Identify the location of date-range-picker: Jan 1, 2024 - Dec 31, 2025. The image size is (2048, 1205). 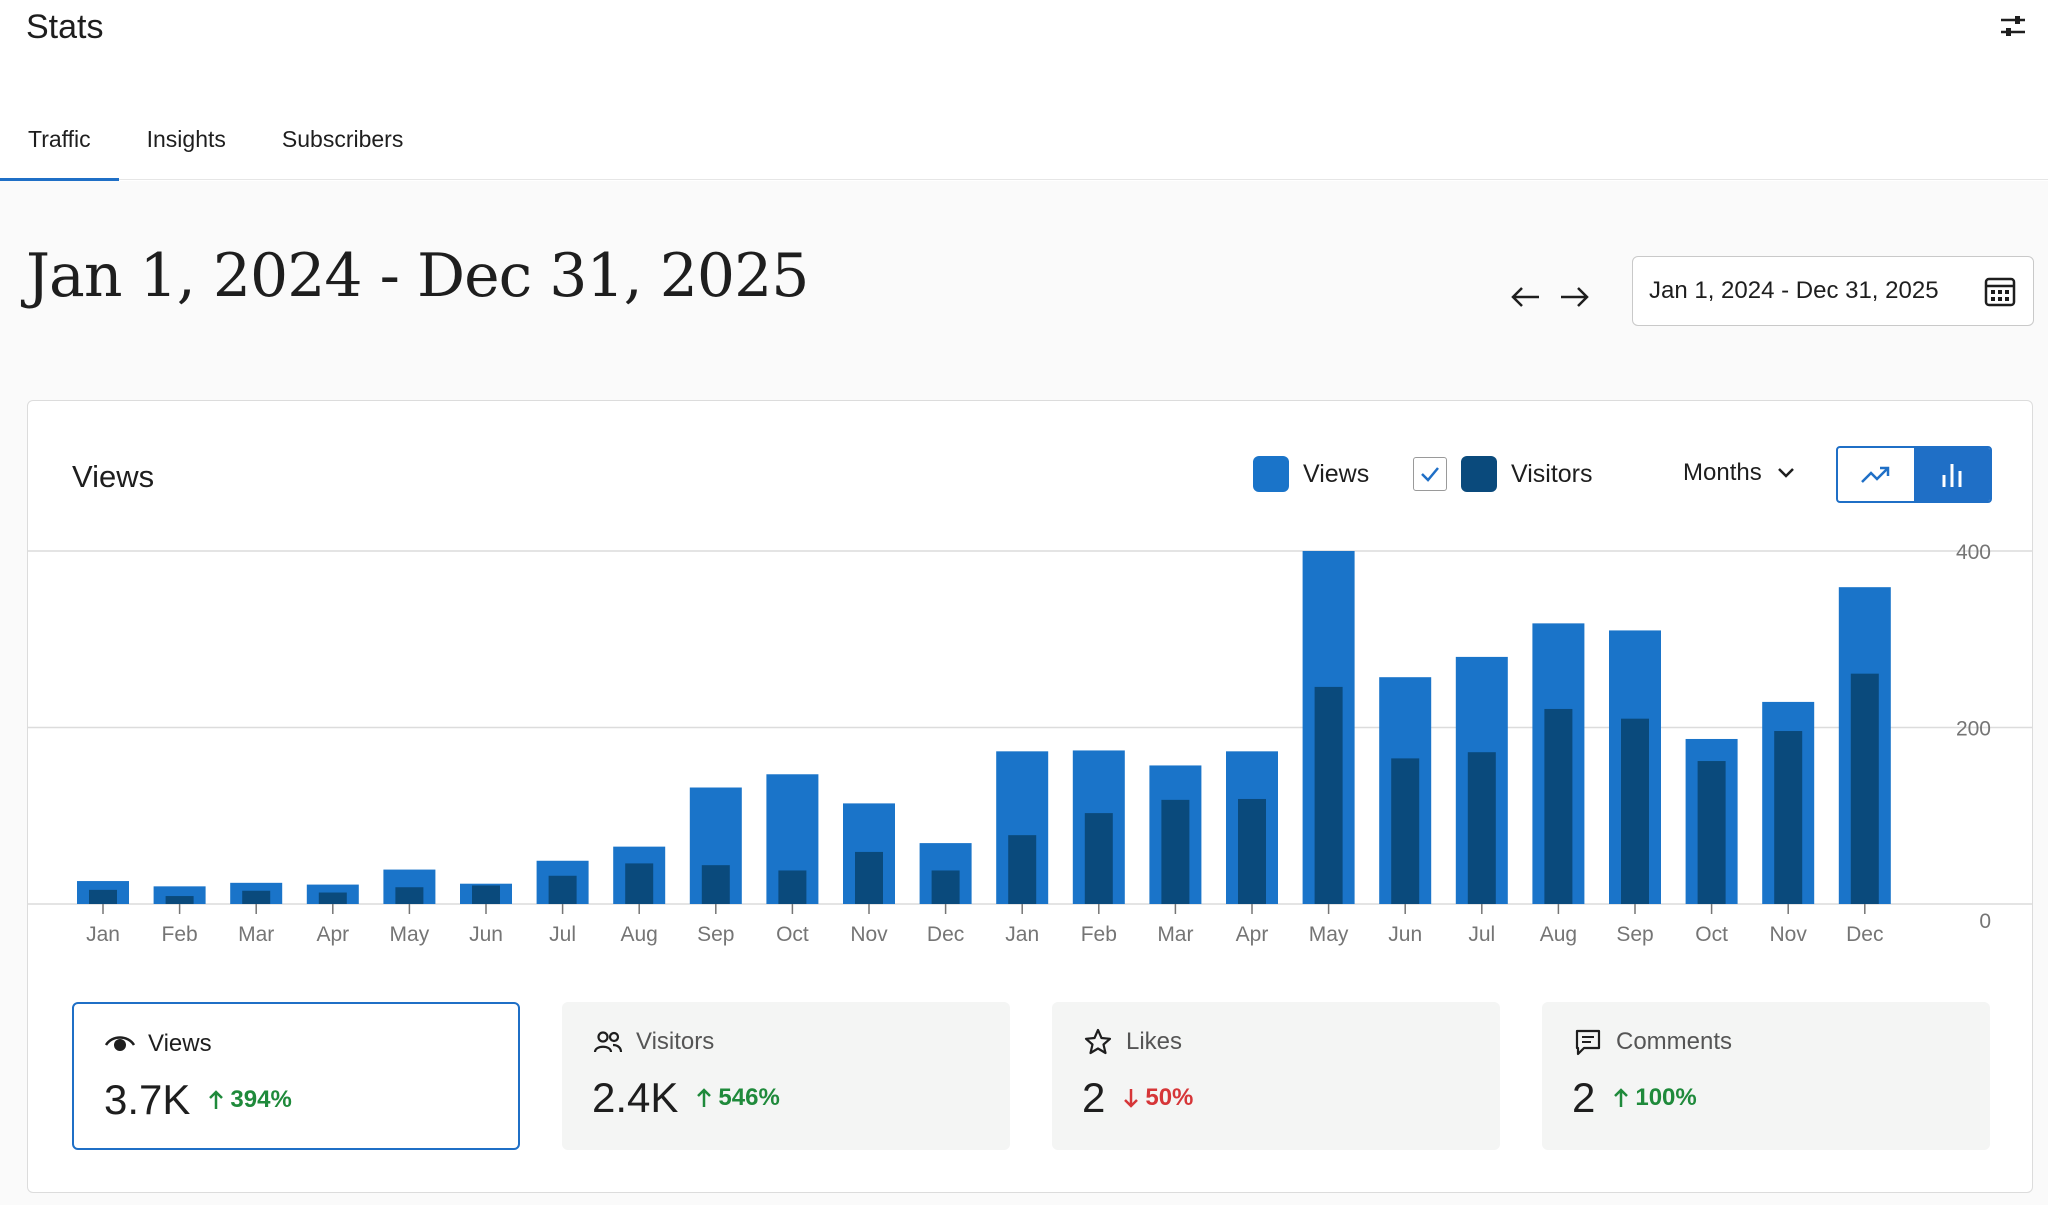
(1833, 291).